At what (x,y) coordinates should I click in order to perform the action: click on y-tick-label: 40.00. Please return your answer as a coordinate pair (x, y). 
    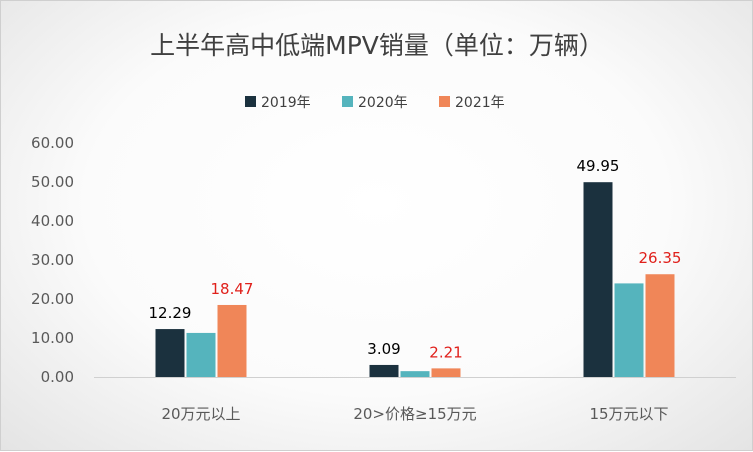
    Looking at the image, I should click on (52, 221).